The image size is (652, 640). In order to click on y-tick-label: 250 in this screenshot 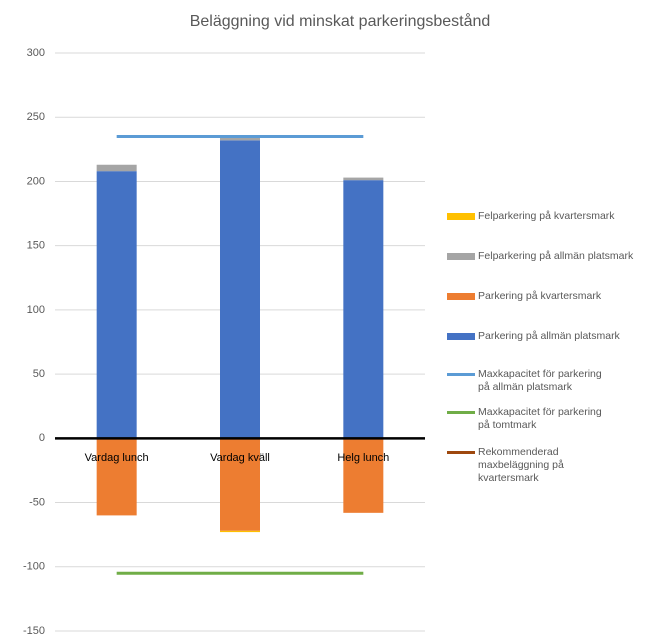, I will do `click(36, 117)`.